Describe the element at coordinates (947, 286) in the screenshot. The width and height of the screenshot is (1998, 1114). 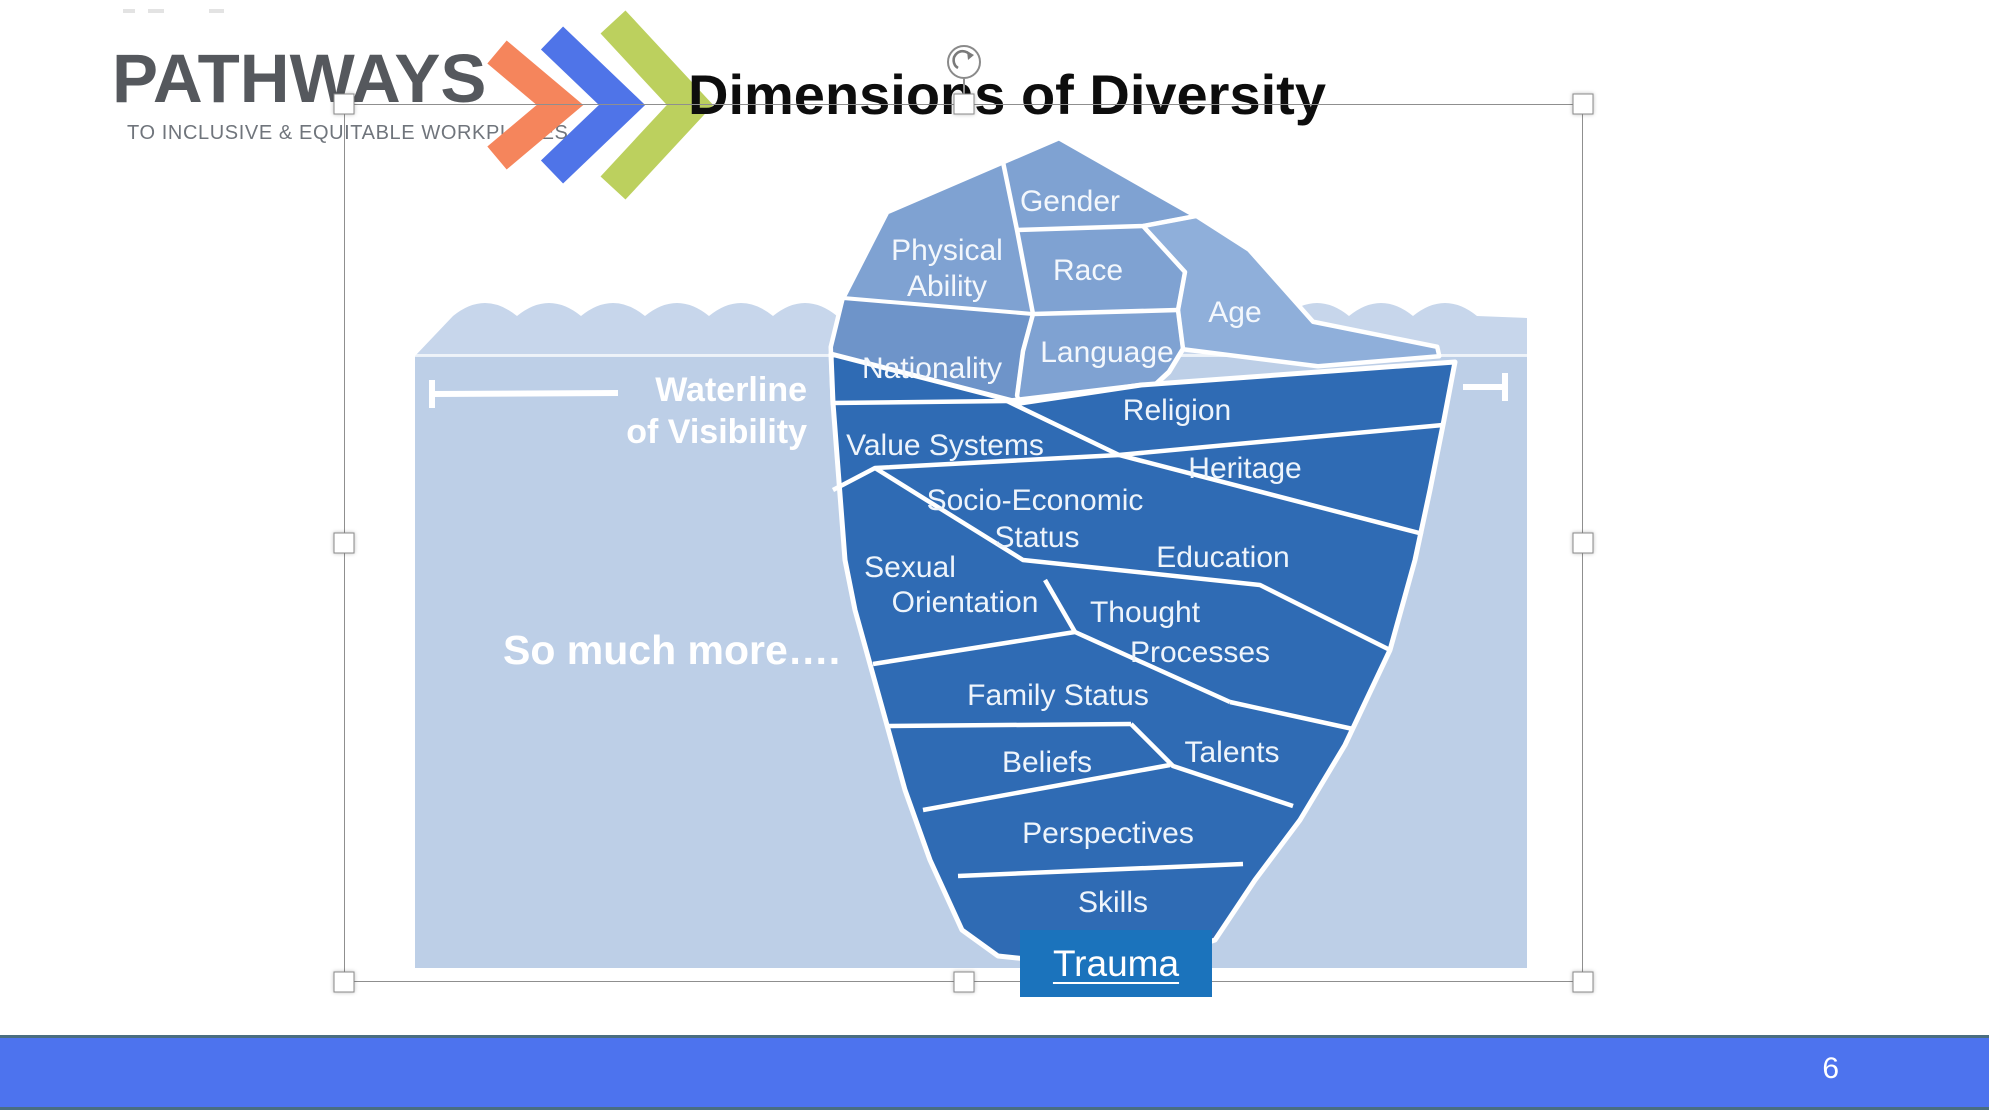
I see `label-ability: Ability` at that location.